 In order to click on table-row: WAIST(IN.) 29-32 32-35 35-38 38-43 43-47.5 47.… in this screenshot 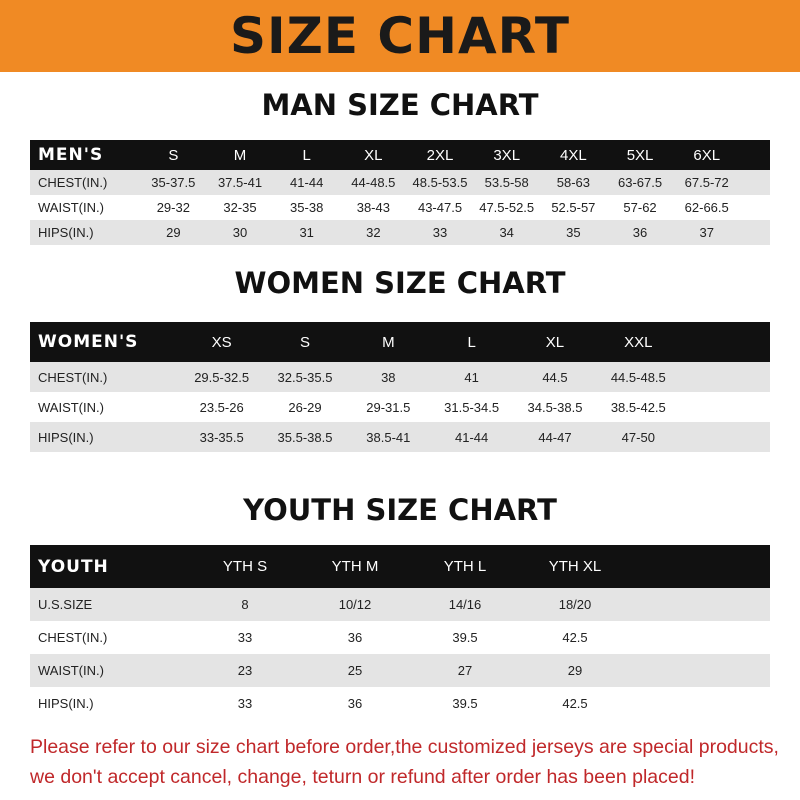, I will do `click(400, 207)`.